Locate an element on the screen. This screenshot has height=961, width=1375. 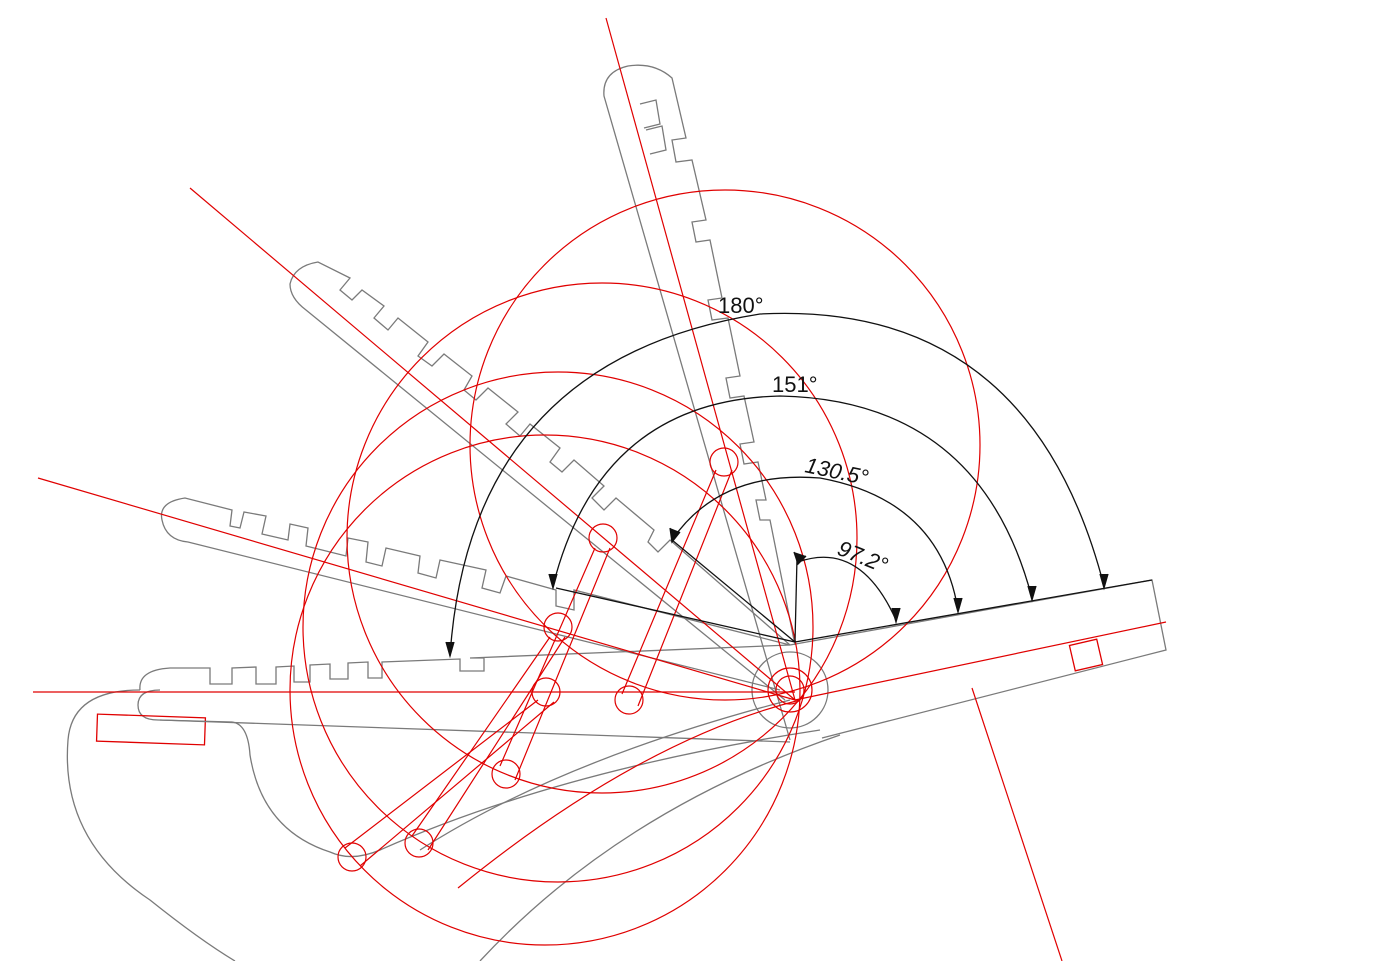
ray-base is located at coordinates (980, 661).